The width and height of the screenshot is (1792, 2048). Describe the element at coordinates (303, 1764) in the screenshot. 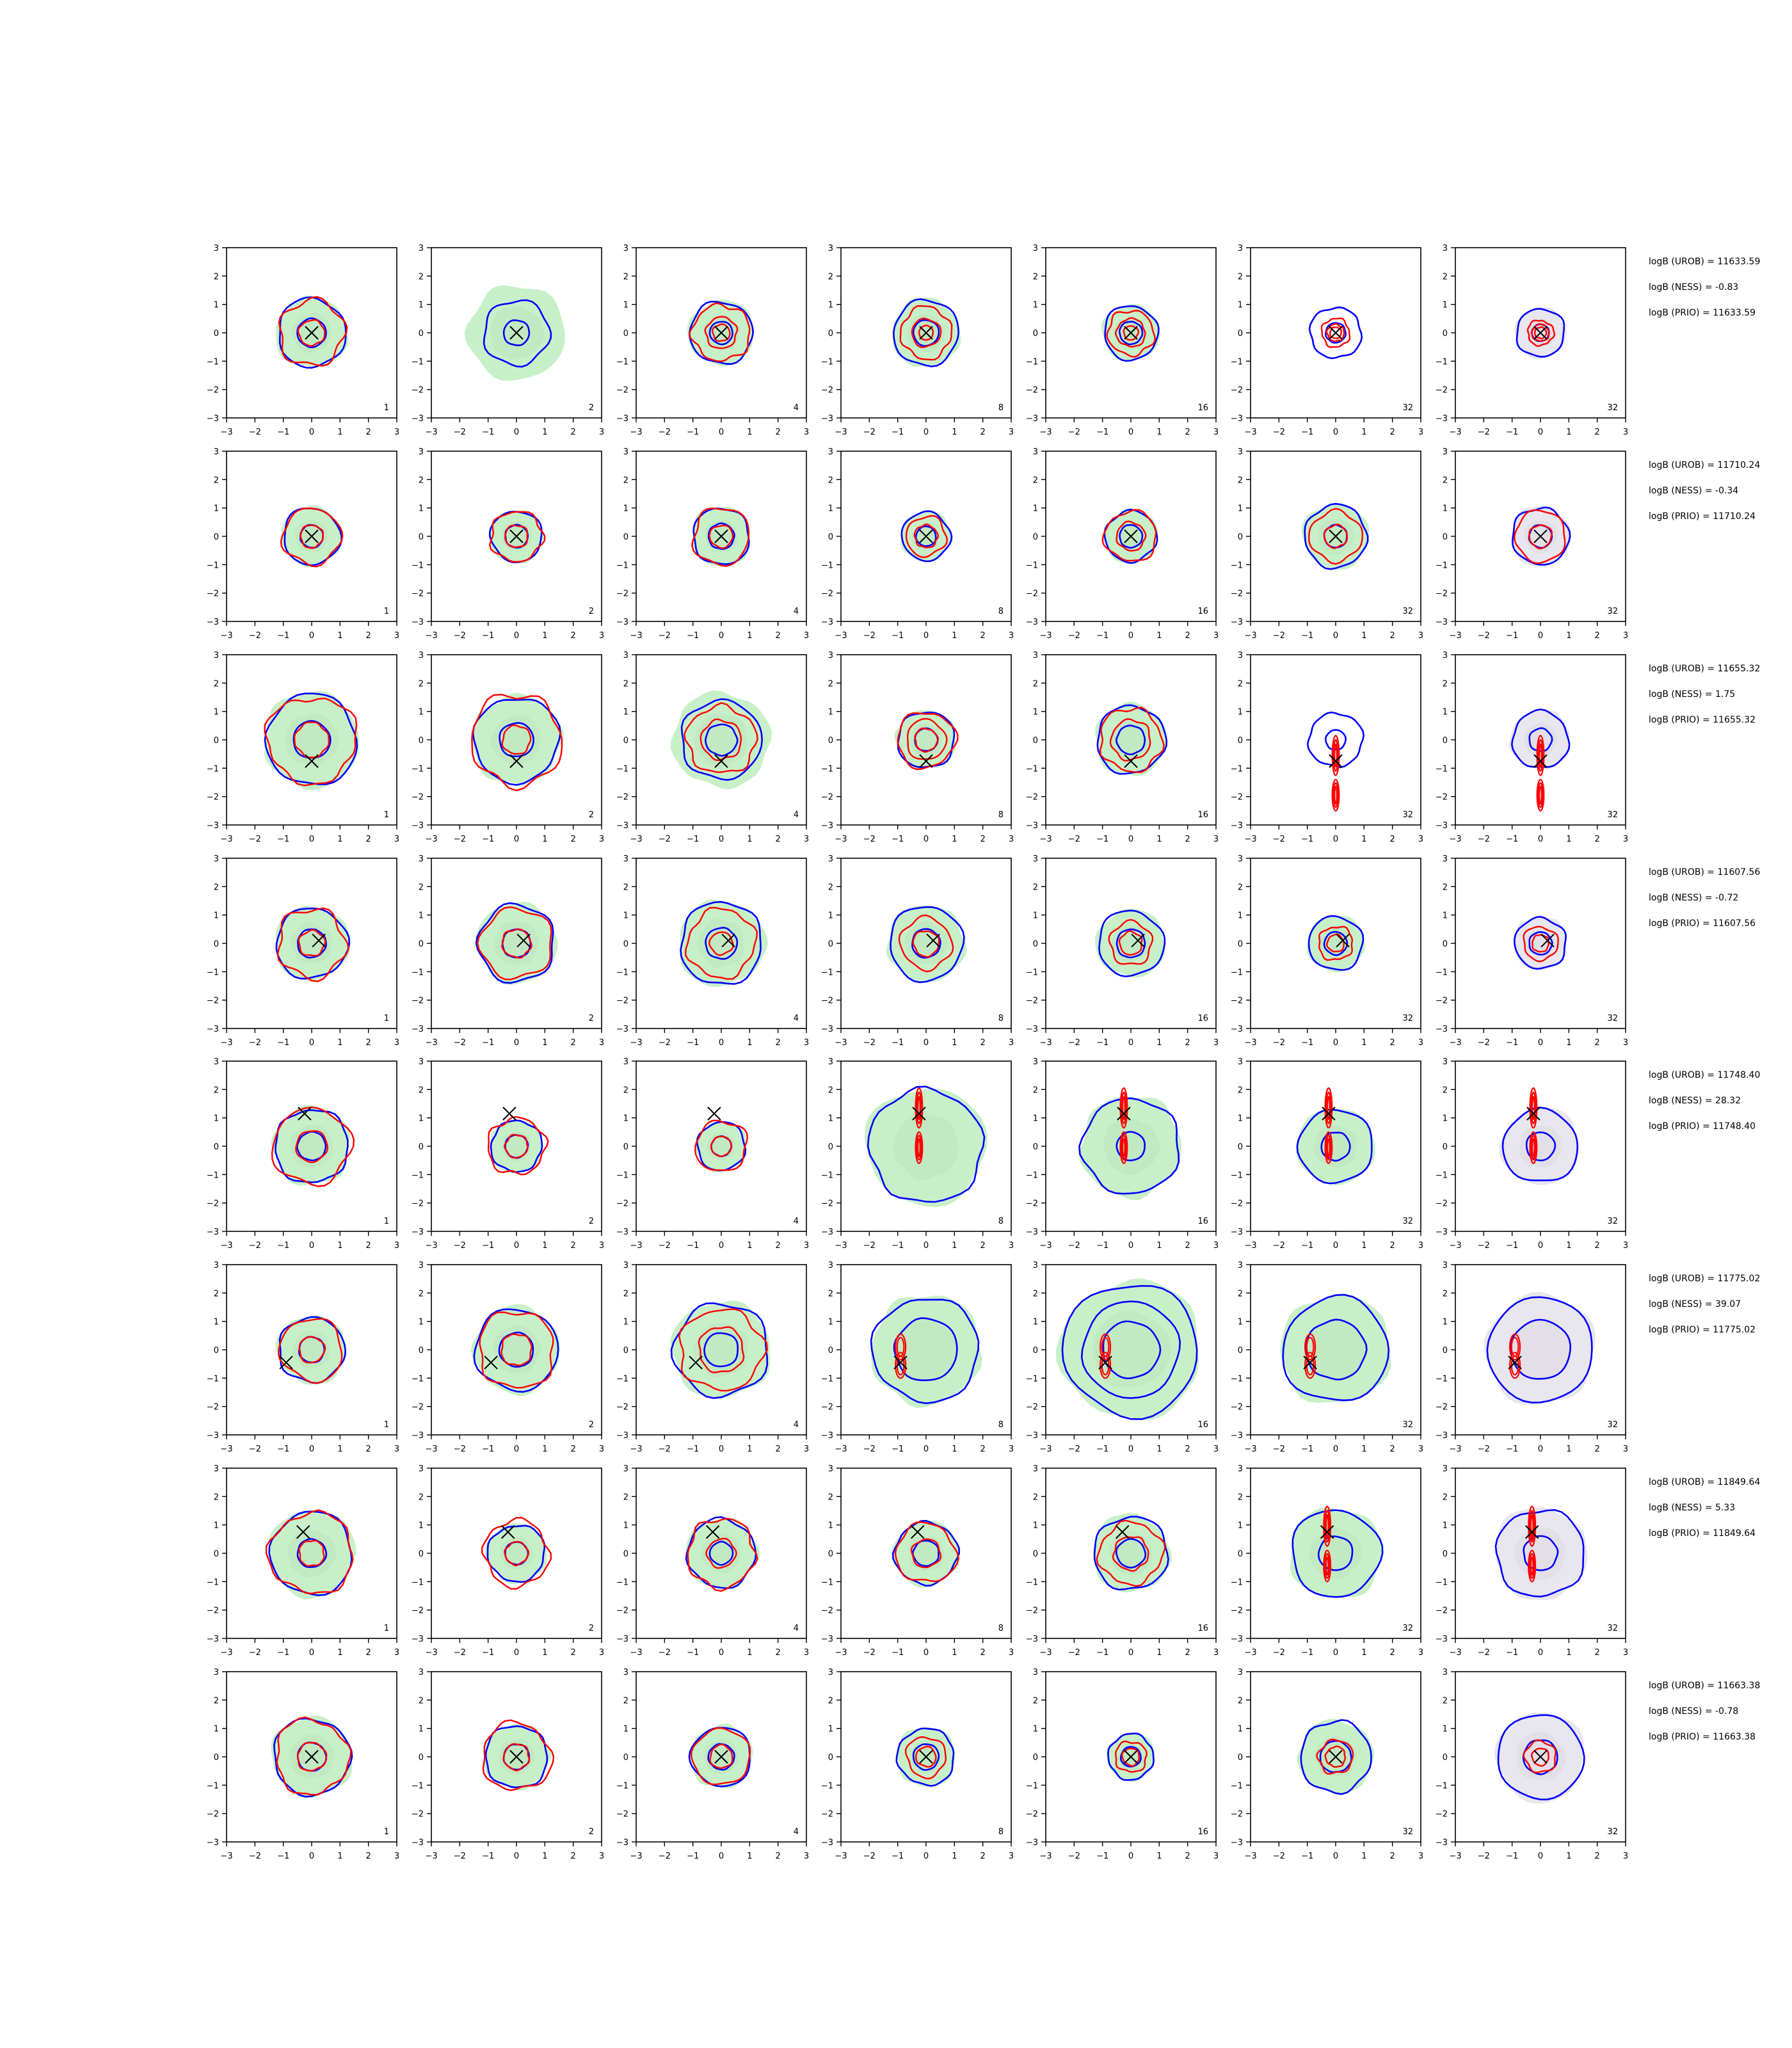

I see `panel-r8-c1: −3−3 −2 −2 −1 −1 0 0 1 1 2 2 3 3 1` at that location.